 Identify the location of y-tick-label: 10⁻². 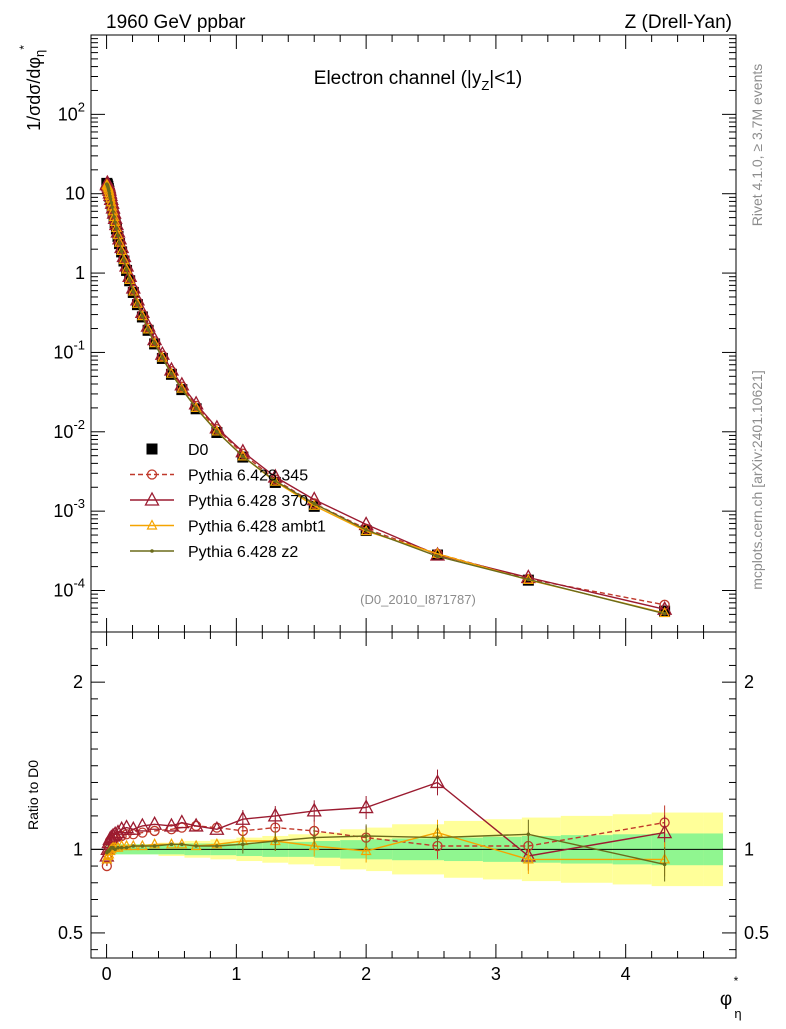
(69, 429).